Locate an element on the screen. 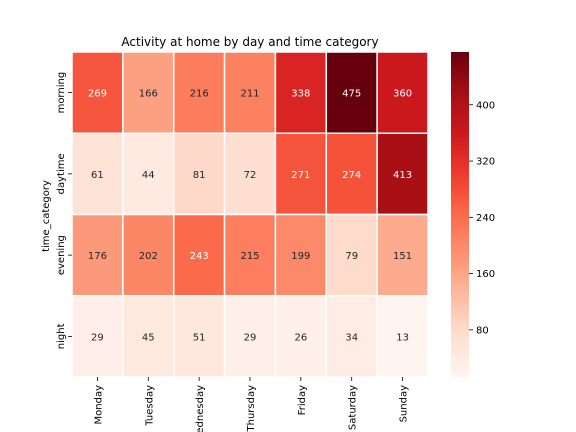 The height and width of the screenshot is (432, 576). cell-value-label: 360 is located at coordinates (402, 94).